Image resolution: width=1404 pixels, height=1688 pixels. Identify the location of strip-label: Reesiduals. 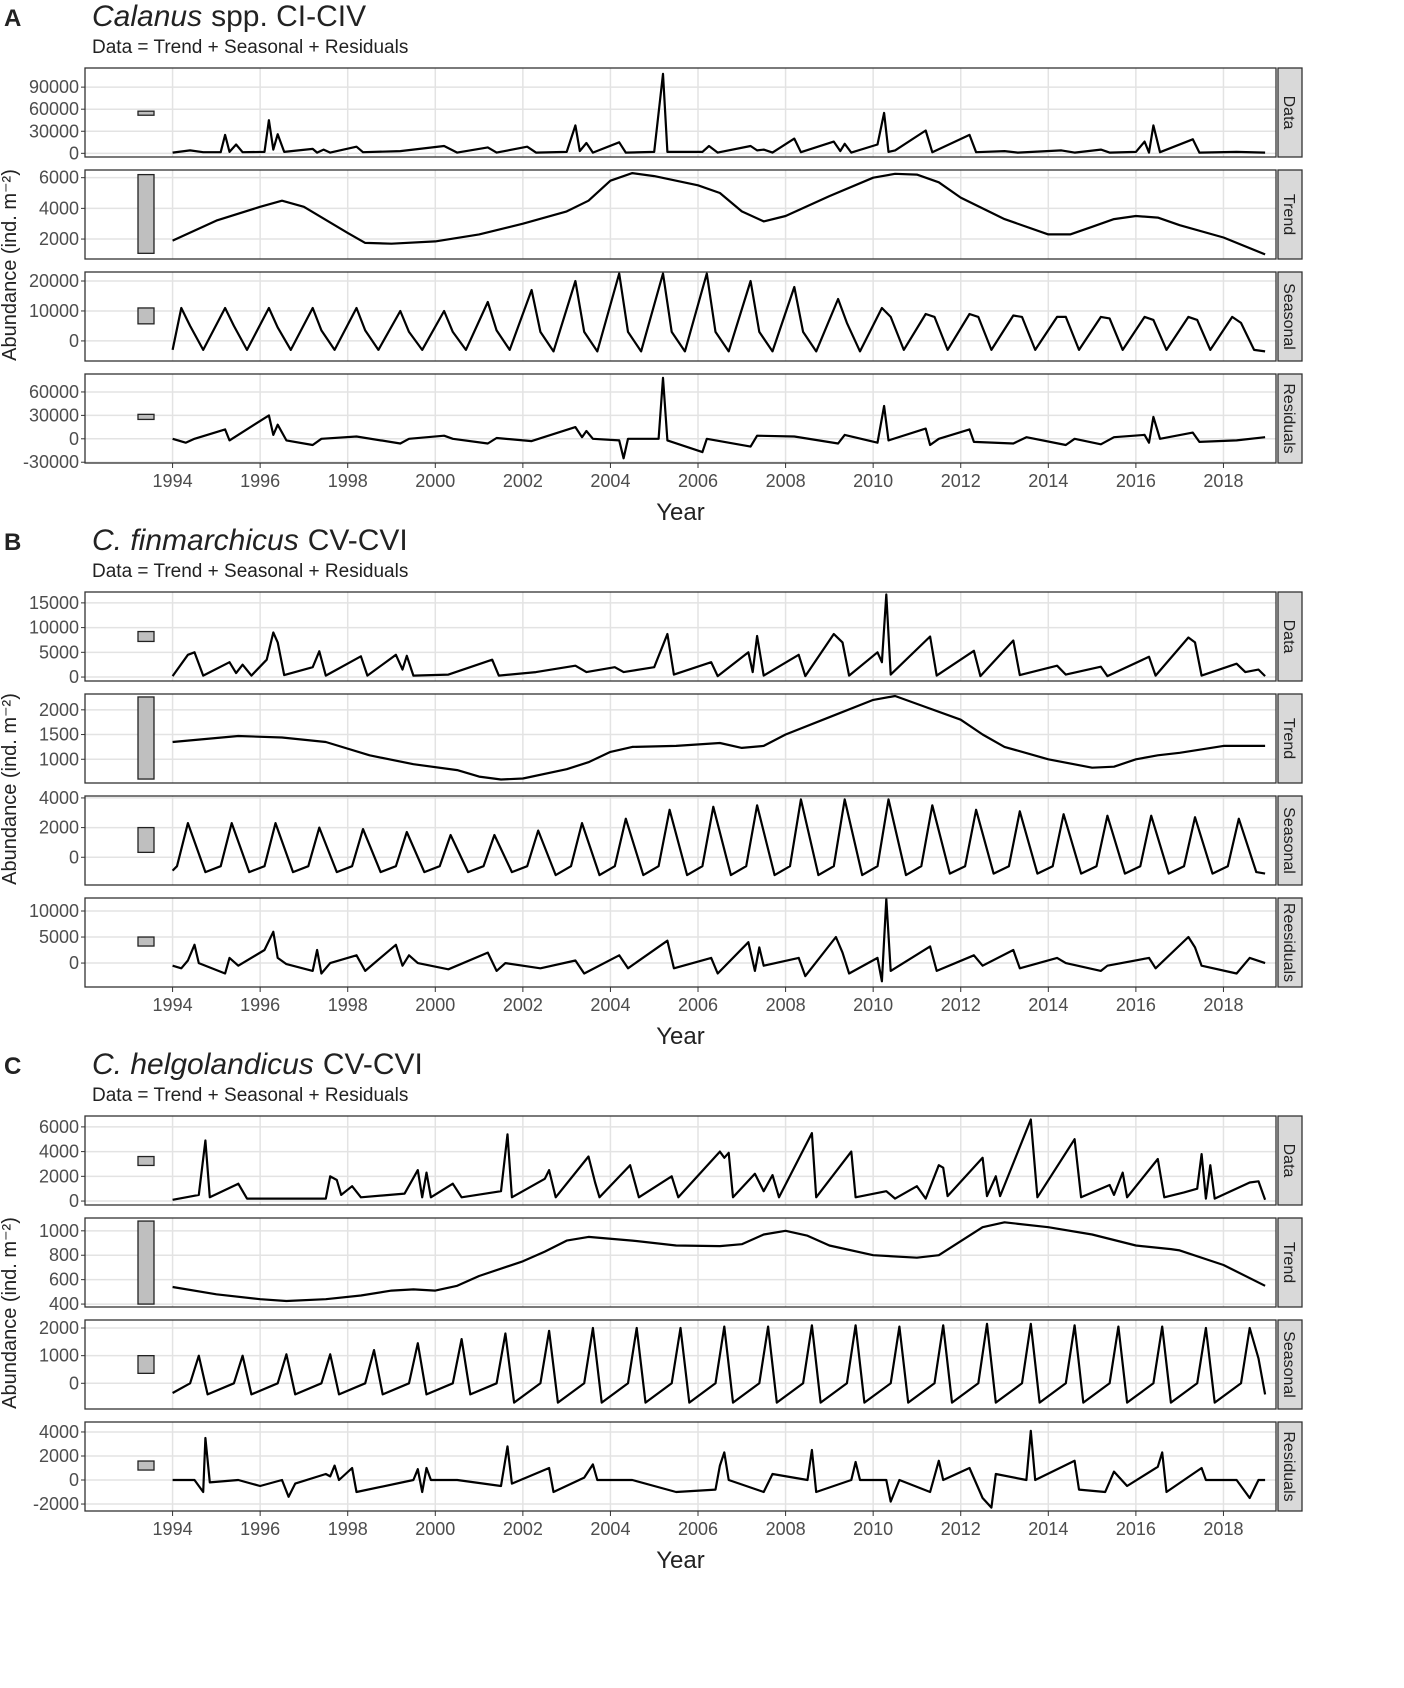
(1288, 942).